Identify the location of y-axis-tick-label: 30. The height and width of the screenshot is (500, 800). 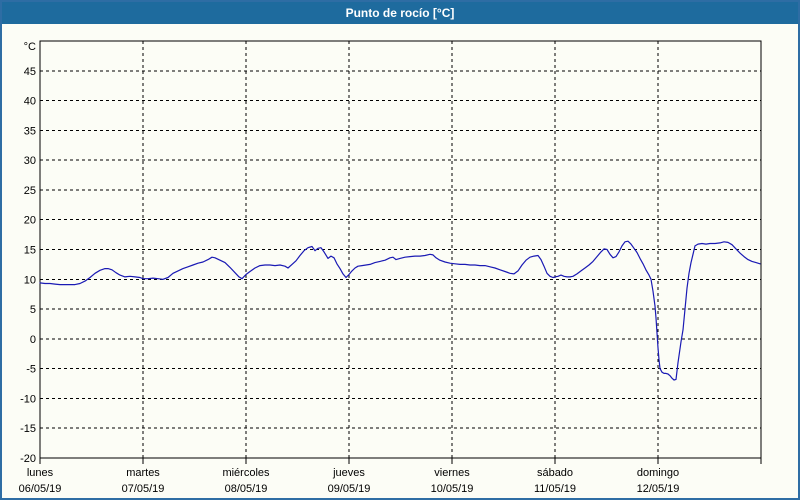
(30, 161).